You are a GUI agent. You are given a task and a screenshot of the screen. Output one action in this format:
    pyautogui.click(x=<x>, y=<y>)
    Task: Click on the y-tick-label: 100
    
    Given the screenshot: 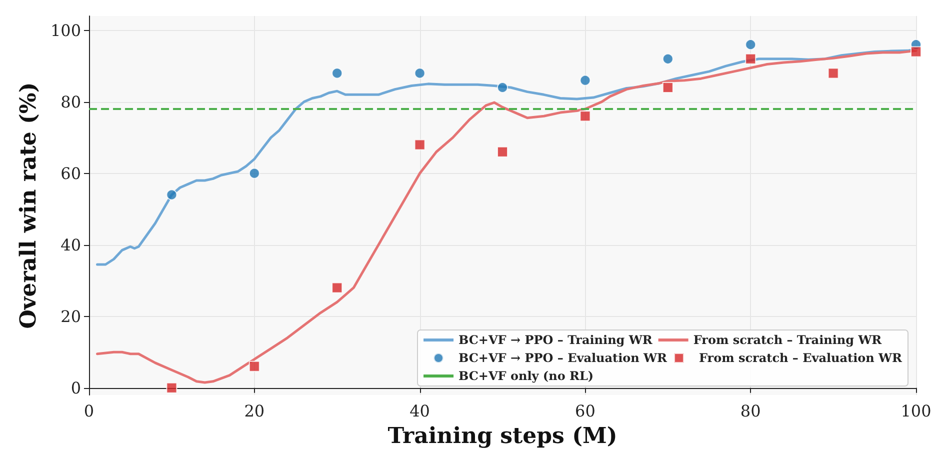 What is the action you would take?
    pyautogui.click(x=65, y=30)
    